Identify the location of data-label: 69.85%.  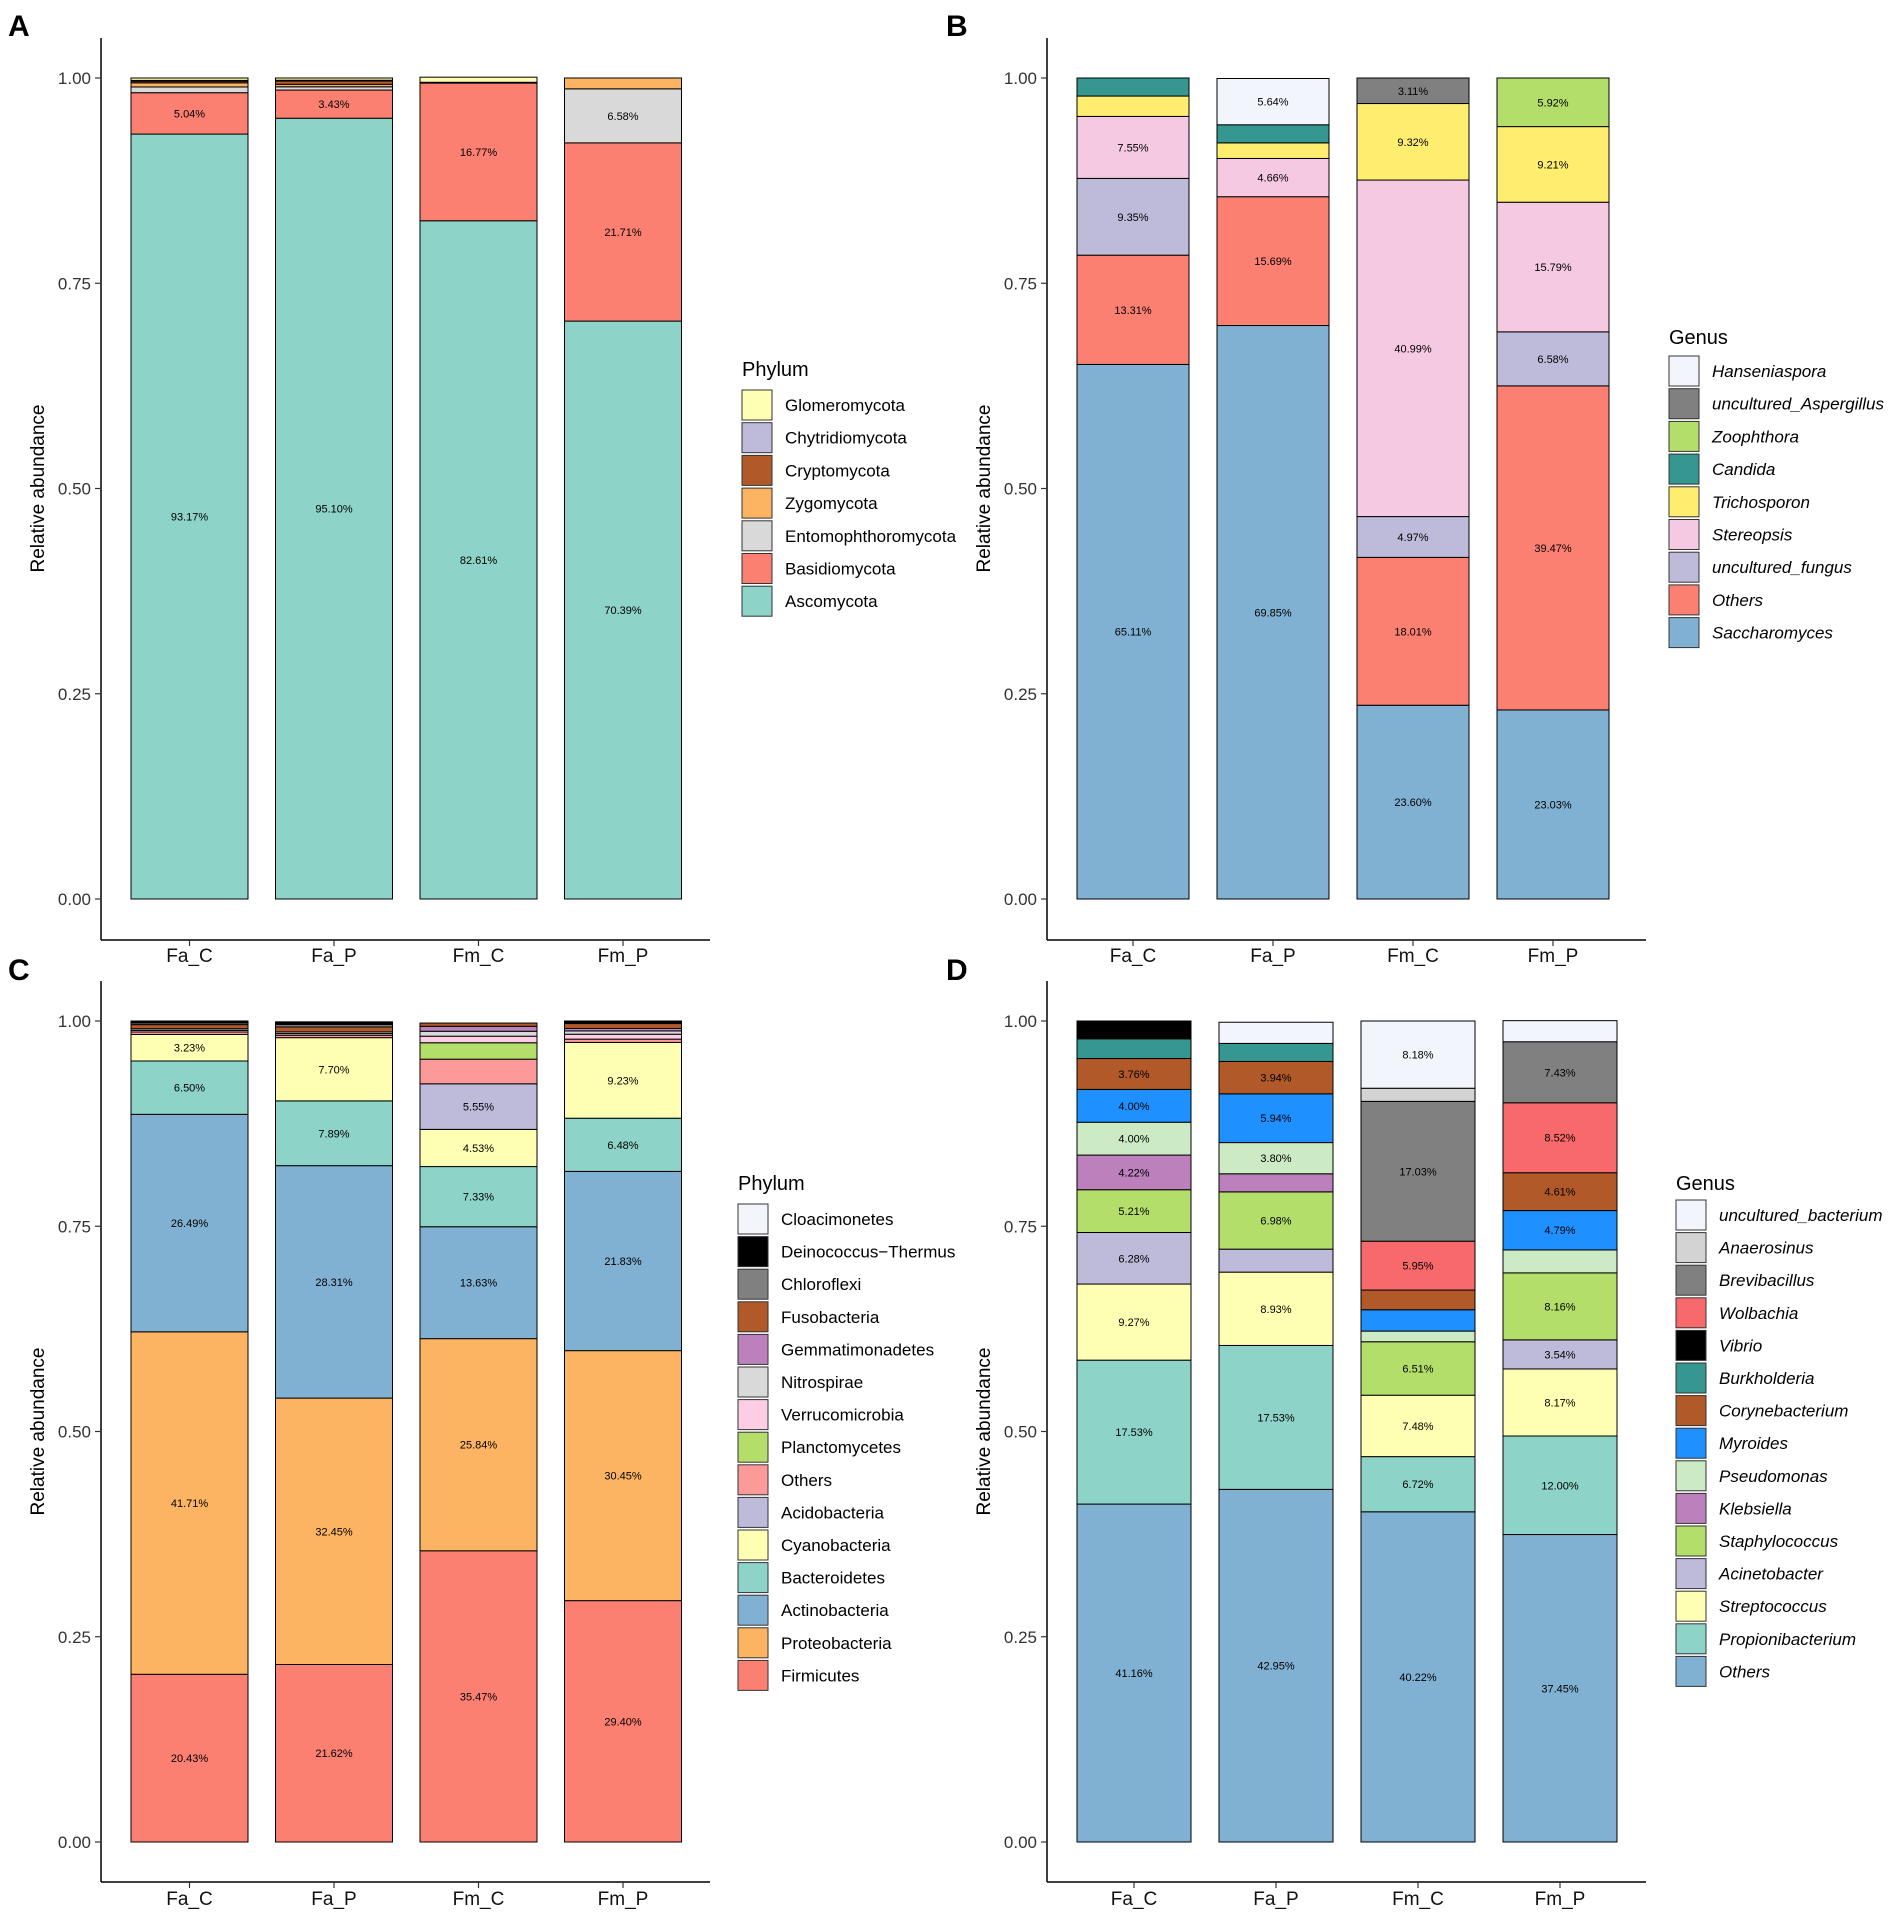
(1273, 613).